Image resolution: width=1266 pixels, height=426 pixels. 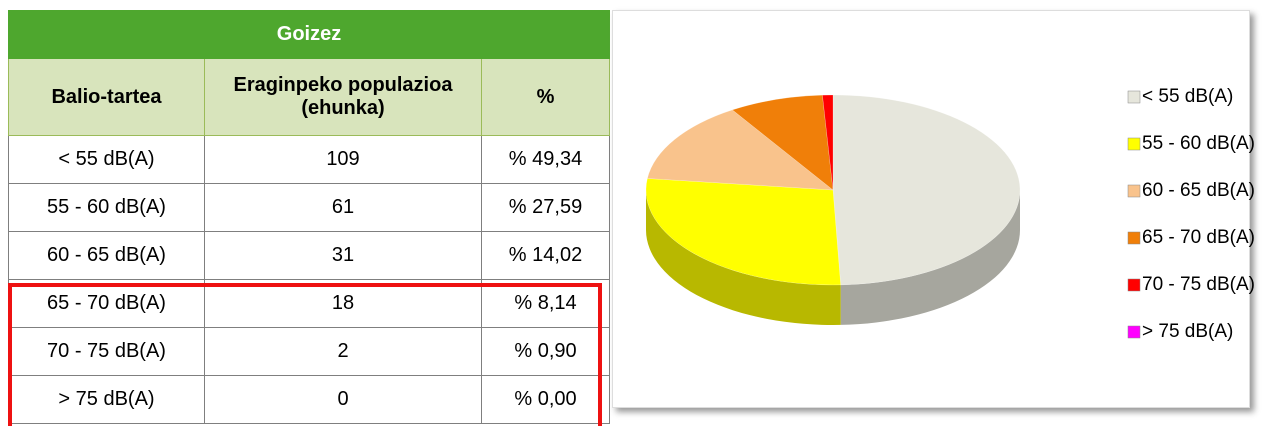 I want to click on legend-label: < 55 dB(A), so click(x=1187, y=96).